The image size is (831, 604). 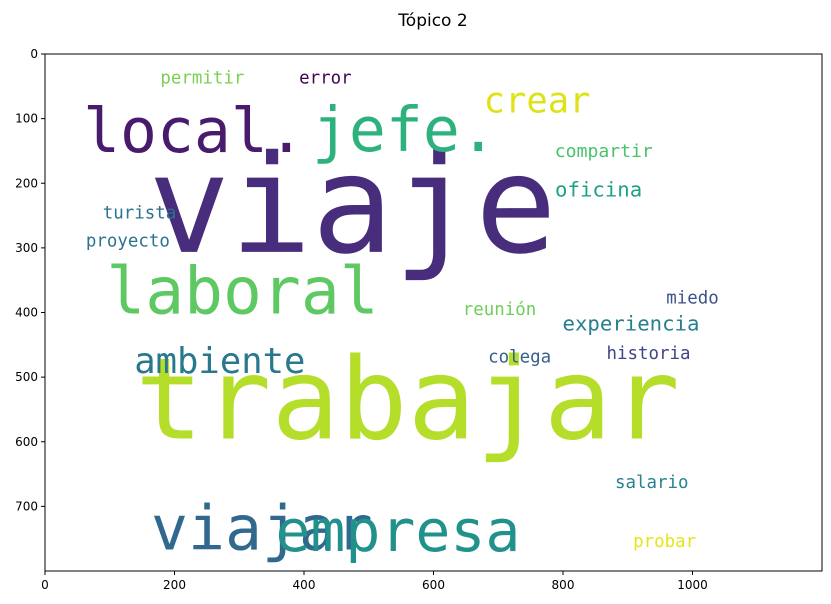 I want to click on x-tick-label: 800, so click(x=563, y=585).